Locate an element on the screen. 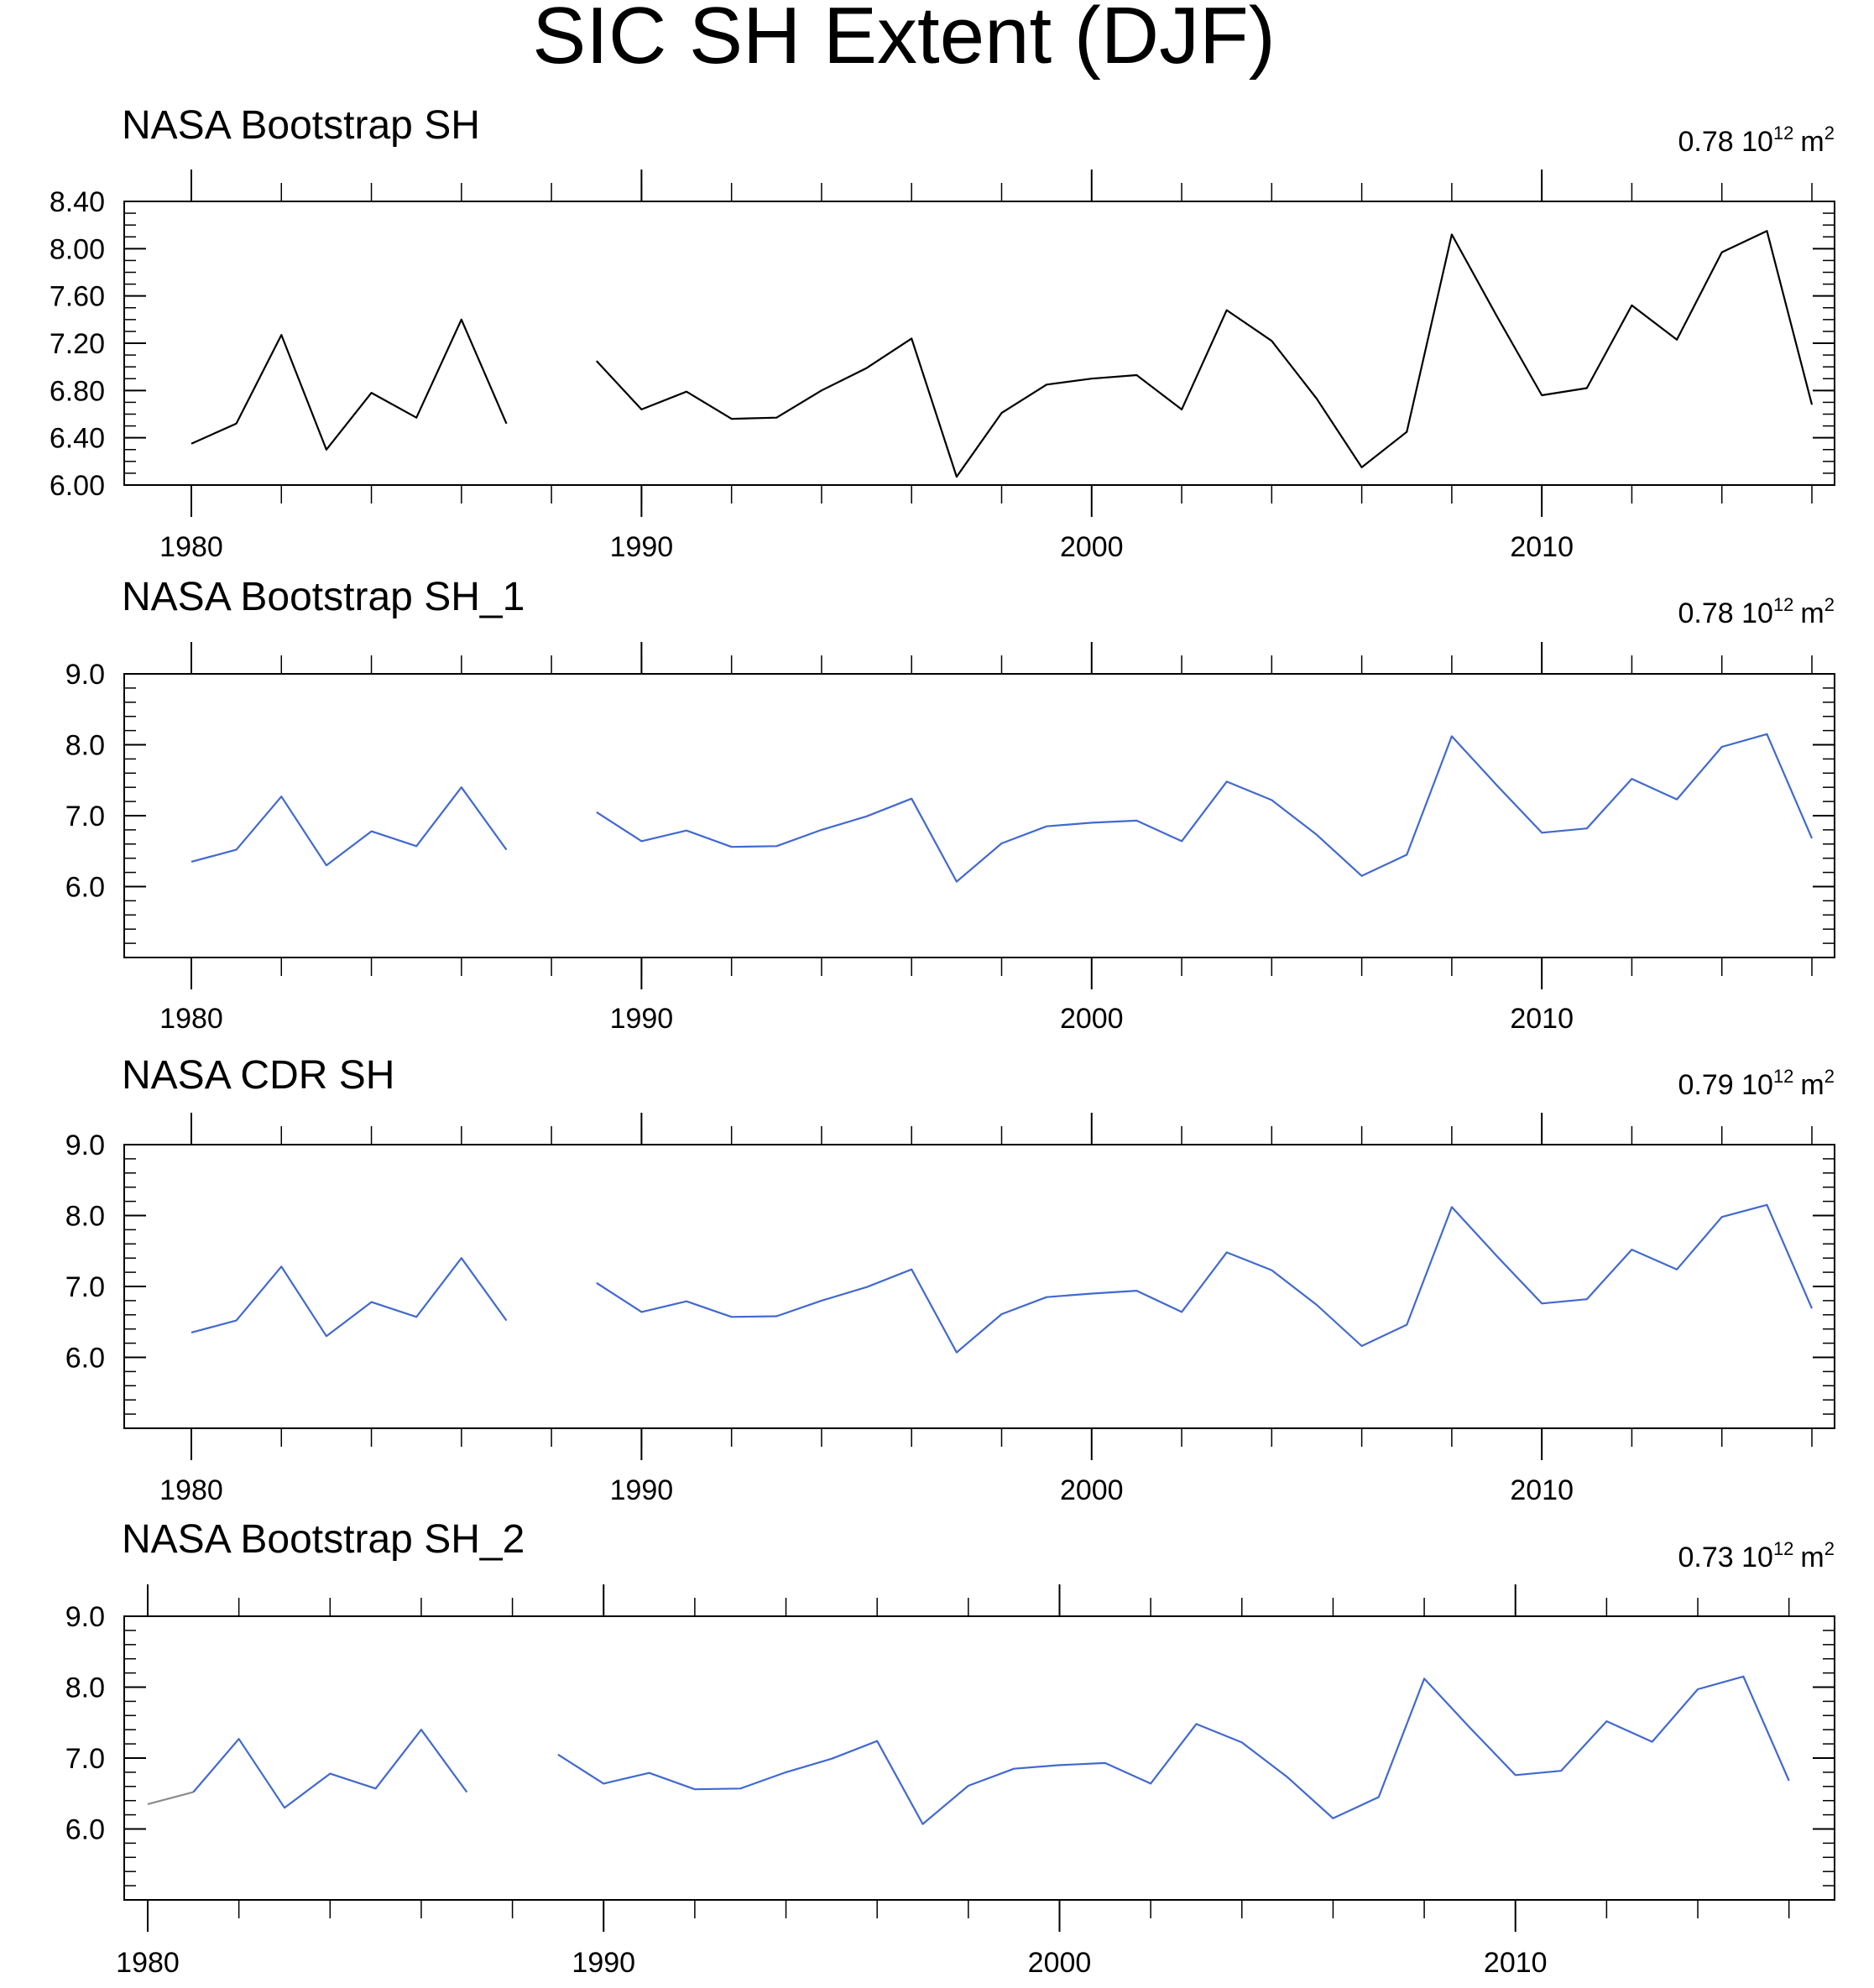  panel-title: NASA Bootstrap SH is located at coordinates (301, 126).